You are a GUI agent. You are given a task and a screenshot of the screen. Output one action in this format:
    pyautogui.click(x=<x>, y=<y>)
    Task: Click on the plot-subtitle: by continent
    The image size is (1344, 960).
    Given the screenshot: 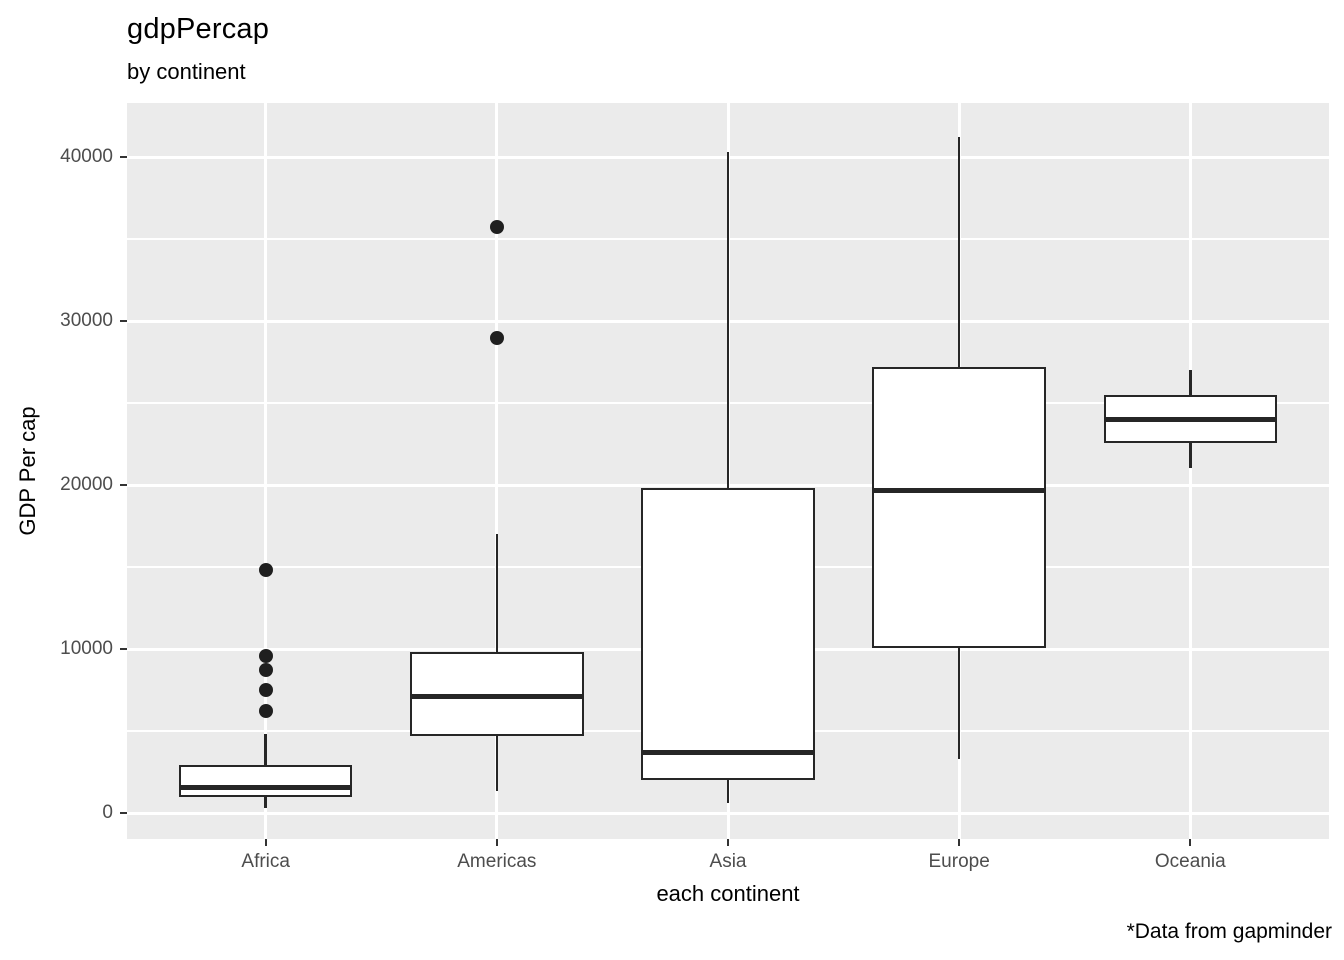 What is the action you would take?
    pyautogui.click(x=186, y=71)
    